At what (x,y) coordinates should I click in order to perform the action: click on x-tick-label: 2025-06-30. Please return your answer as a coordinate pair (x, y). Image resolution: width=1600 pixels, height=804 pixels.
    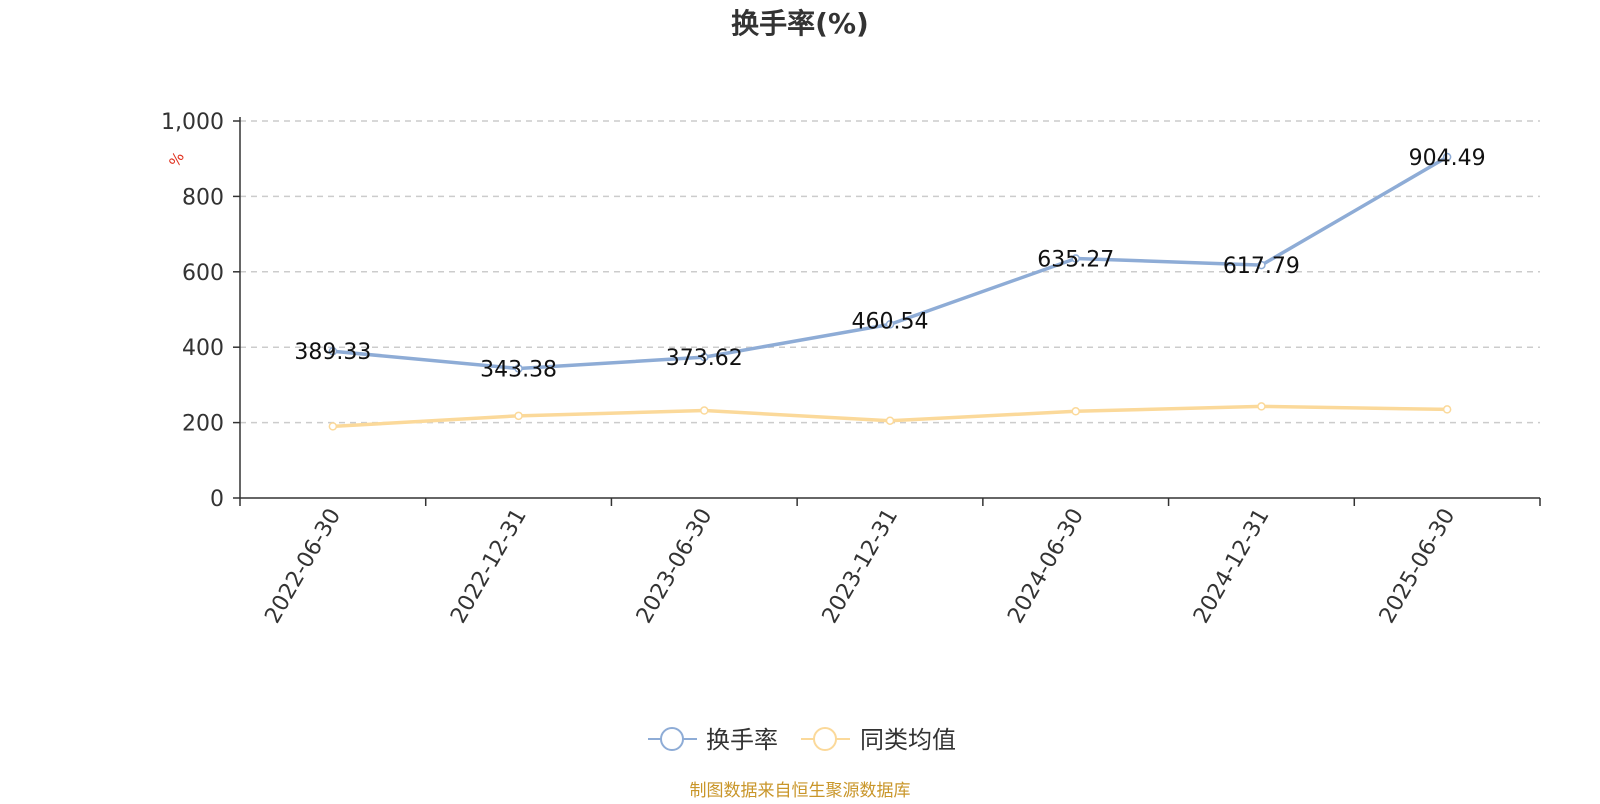
    Looking at the image, I should click on (1418, 566).